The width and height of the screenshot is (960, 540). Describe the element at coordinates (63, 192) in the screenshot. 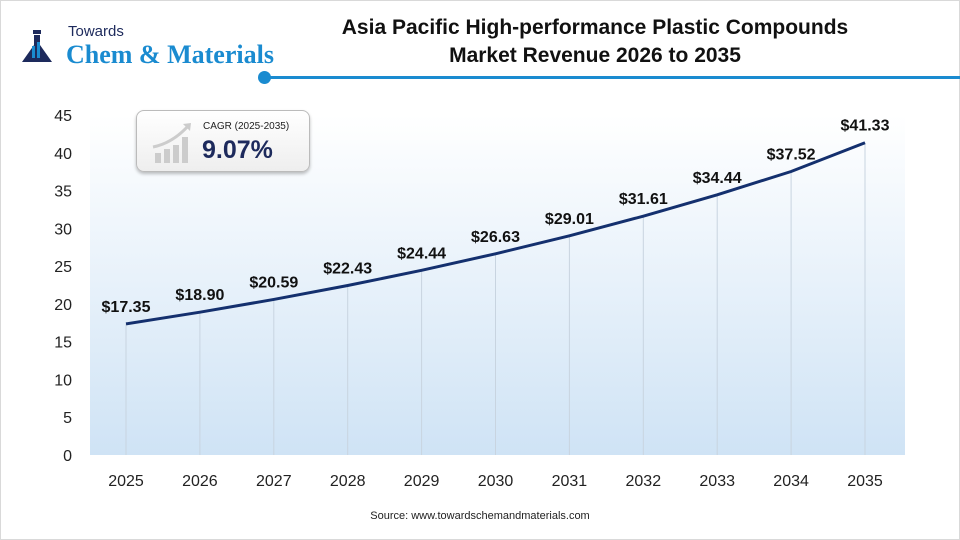

I see `y-tick-label: 35` at that location.